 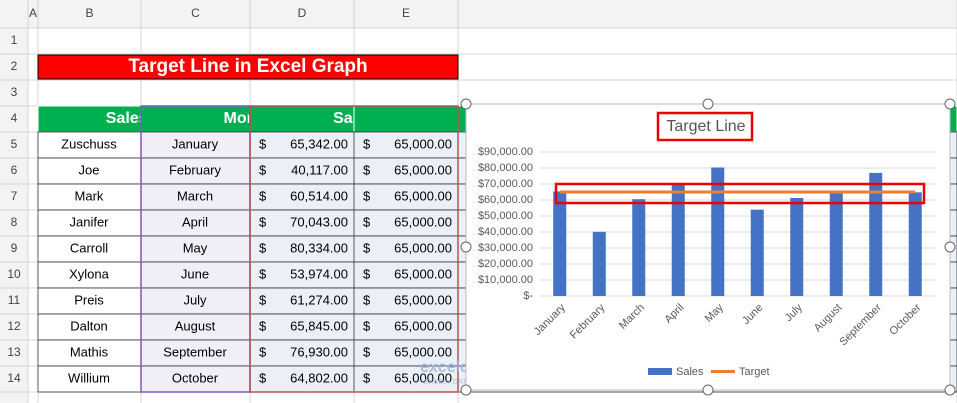 What do you see at coordinates (195, 351) in the screenshot?
I see `cell-text: September` at bounding box center [195, 351].